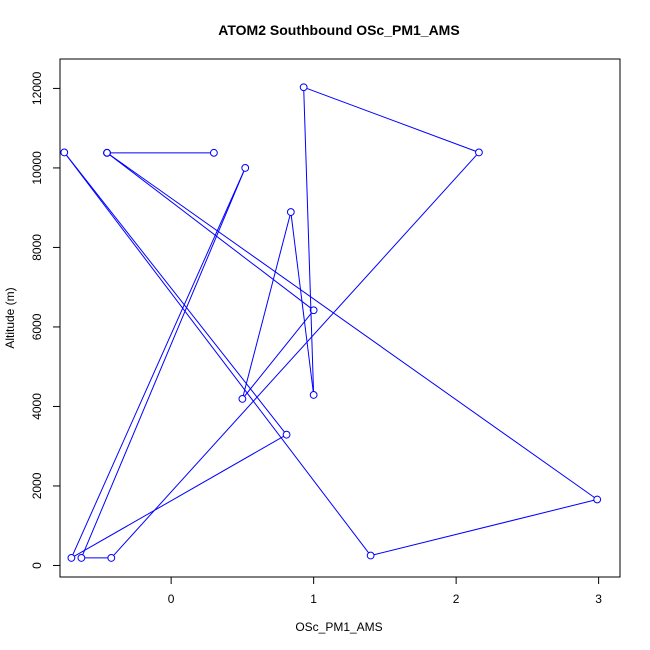 This screenshot has width=650, height=650. Describe the element at coordinates (37, 565) in the screenshot. I see `y-tick-label: 0` at that location.